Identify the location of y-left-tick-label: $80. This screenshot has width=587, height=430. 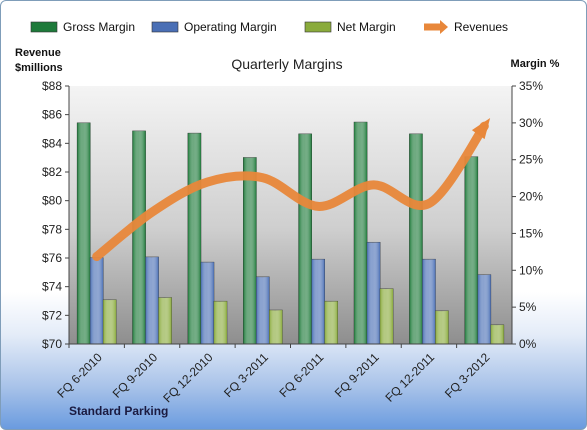
(52, 201).